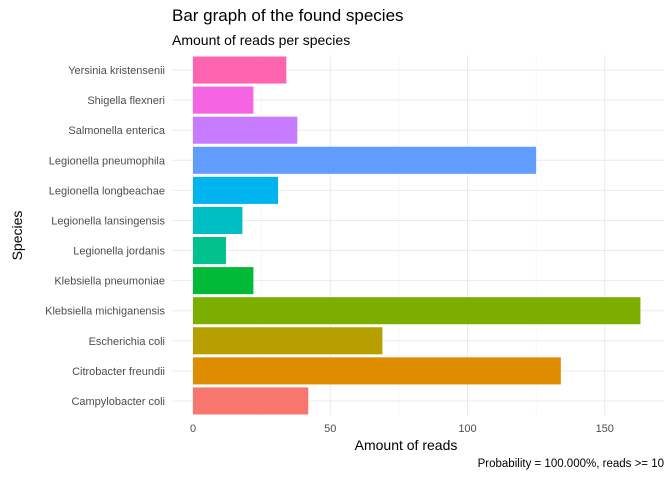 The width and height of the screenshot is (672, 480). What do you see at coordinates (116, 131) in the screenshot?
I see `y-tick-label: Salmonella enterica` at bounding box center [116, 131].